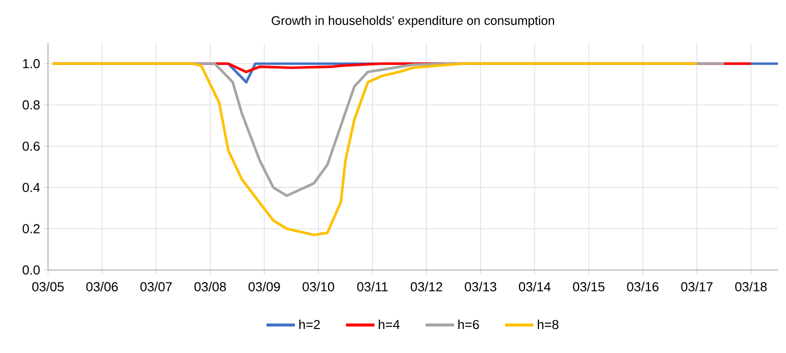  Describe the element at coordinates (31, 146) in the screenshot. I see `y-tick-label: 0.6` at that location.